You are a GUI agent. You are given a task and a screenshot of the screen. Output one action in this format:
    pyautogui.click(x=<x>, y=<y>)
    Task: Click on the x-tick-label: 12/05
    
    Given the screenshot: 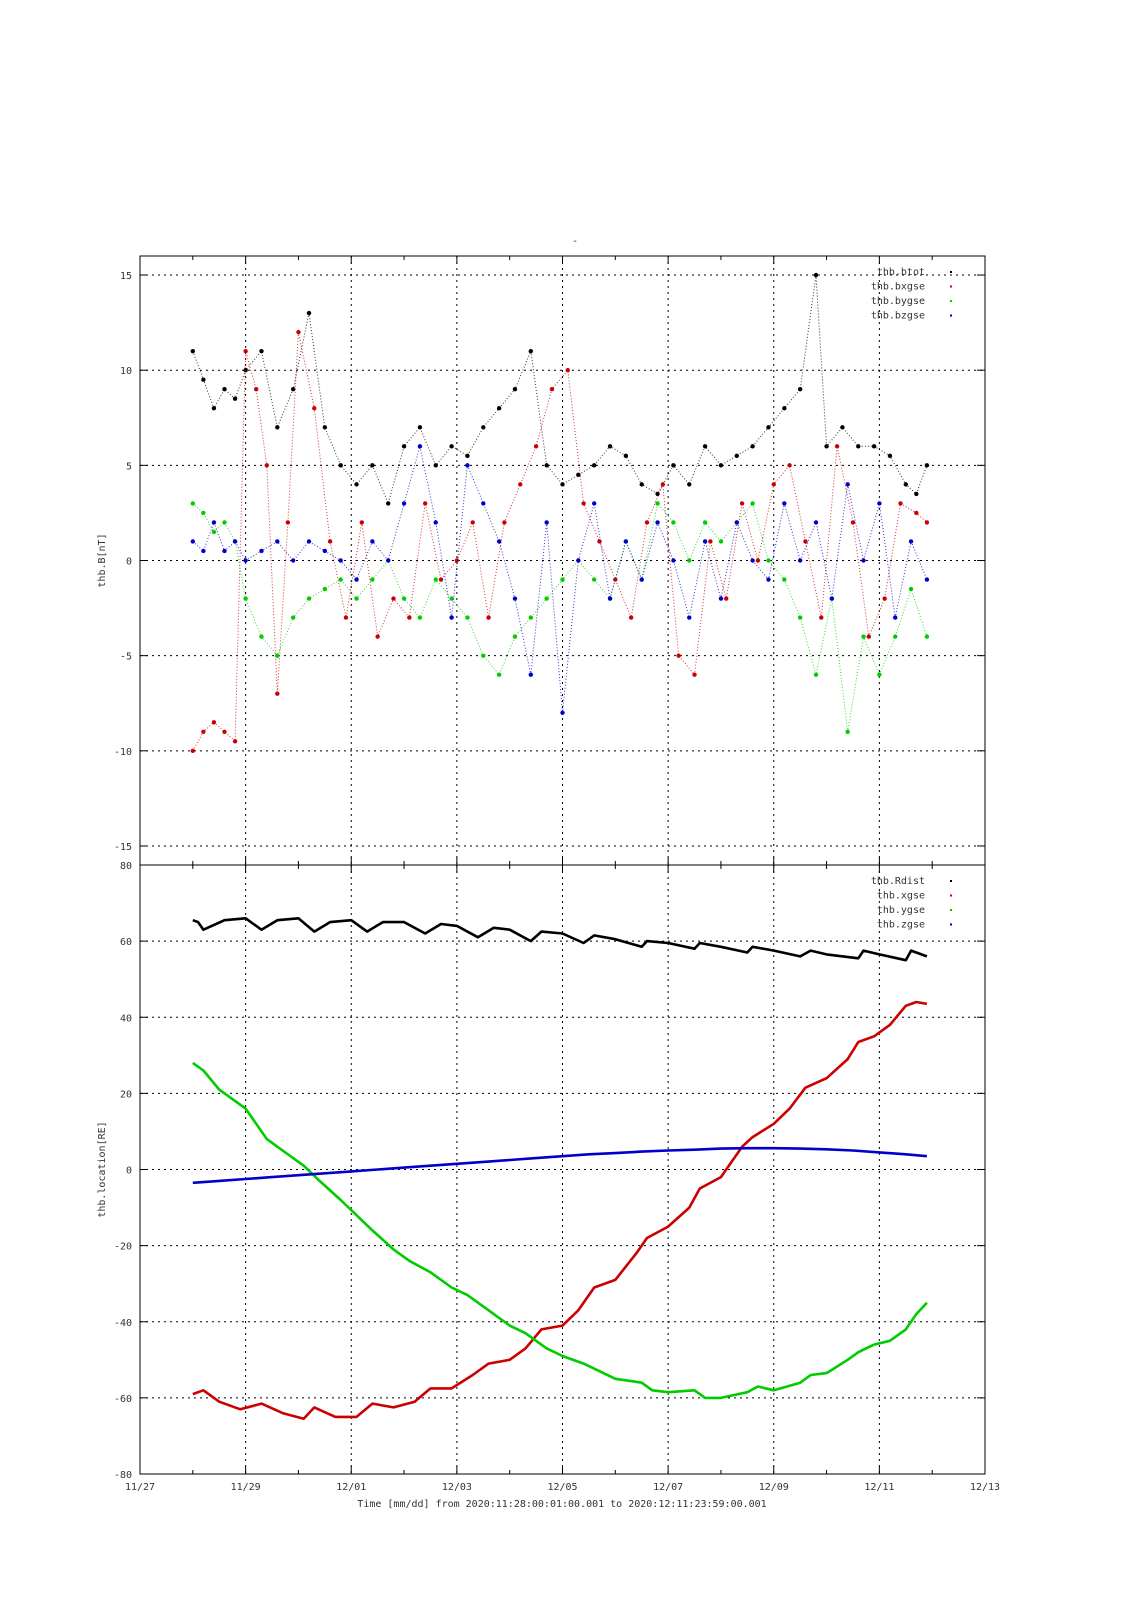 What is the action you would take?
    pyautogui.click(x=562, y=1487)
    